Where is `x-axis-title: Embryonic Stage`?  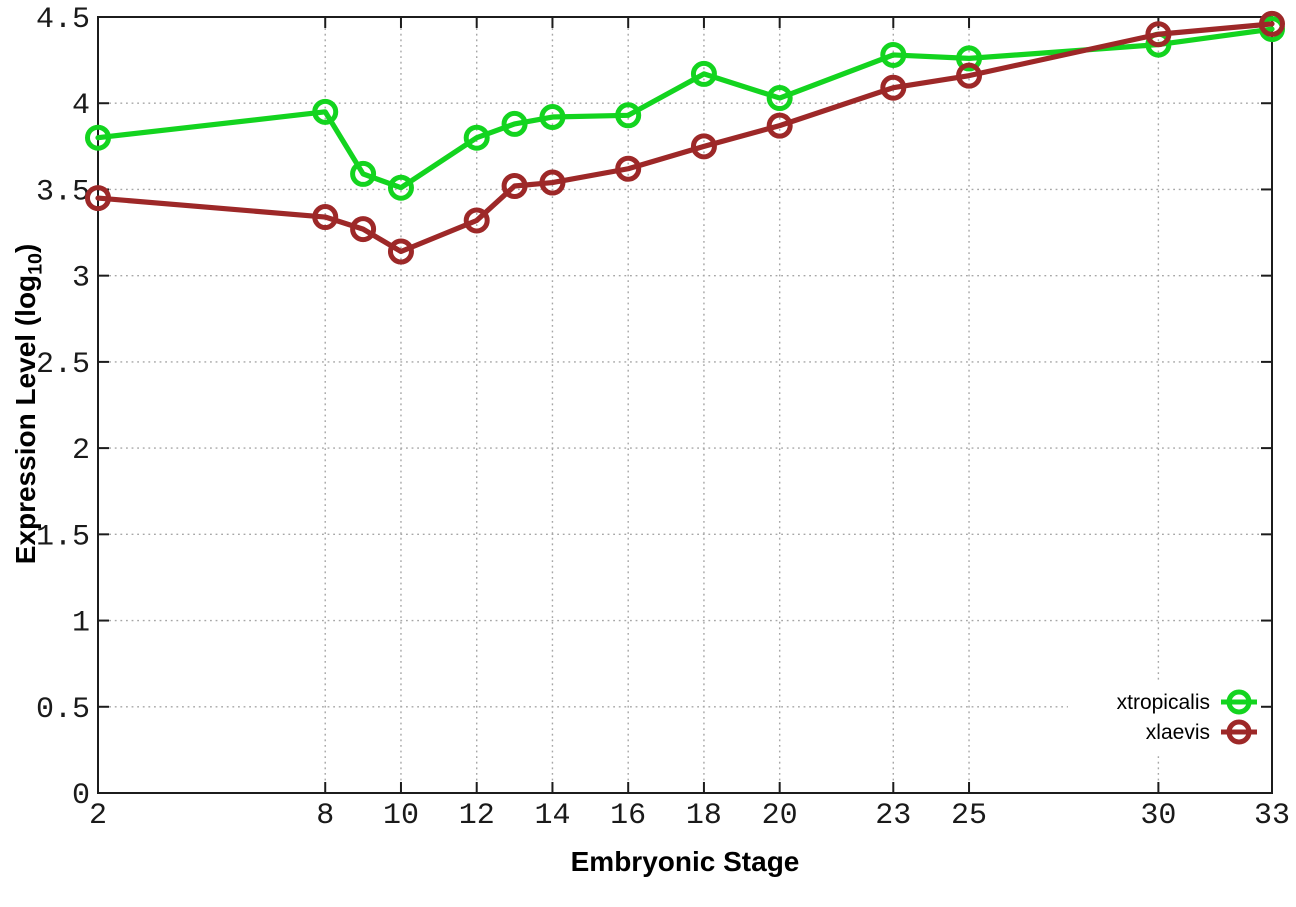 x-axis-title: Embryonic Stage is located at coordinates (685, 862).